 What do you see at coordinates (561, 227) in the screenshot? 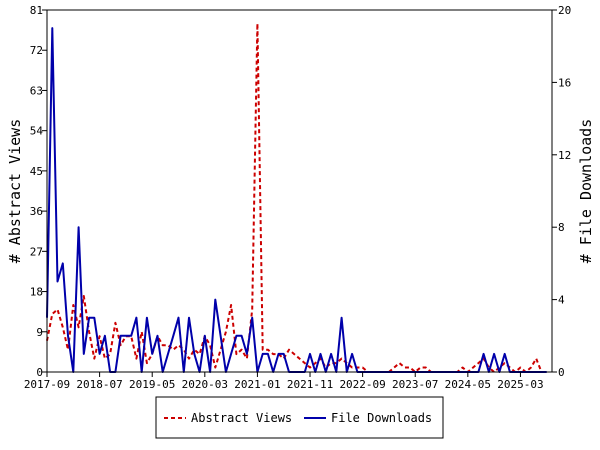
I see `y-right-tick-label: 8` at bounding box center [561, 227].